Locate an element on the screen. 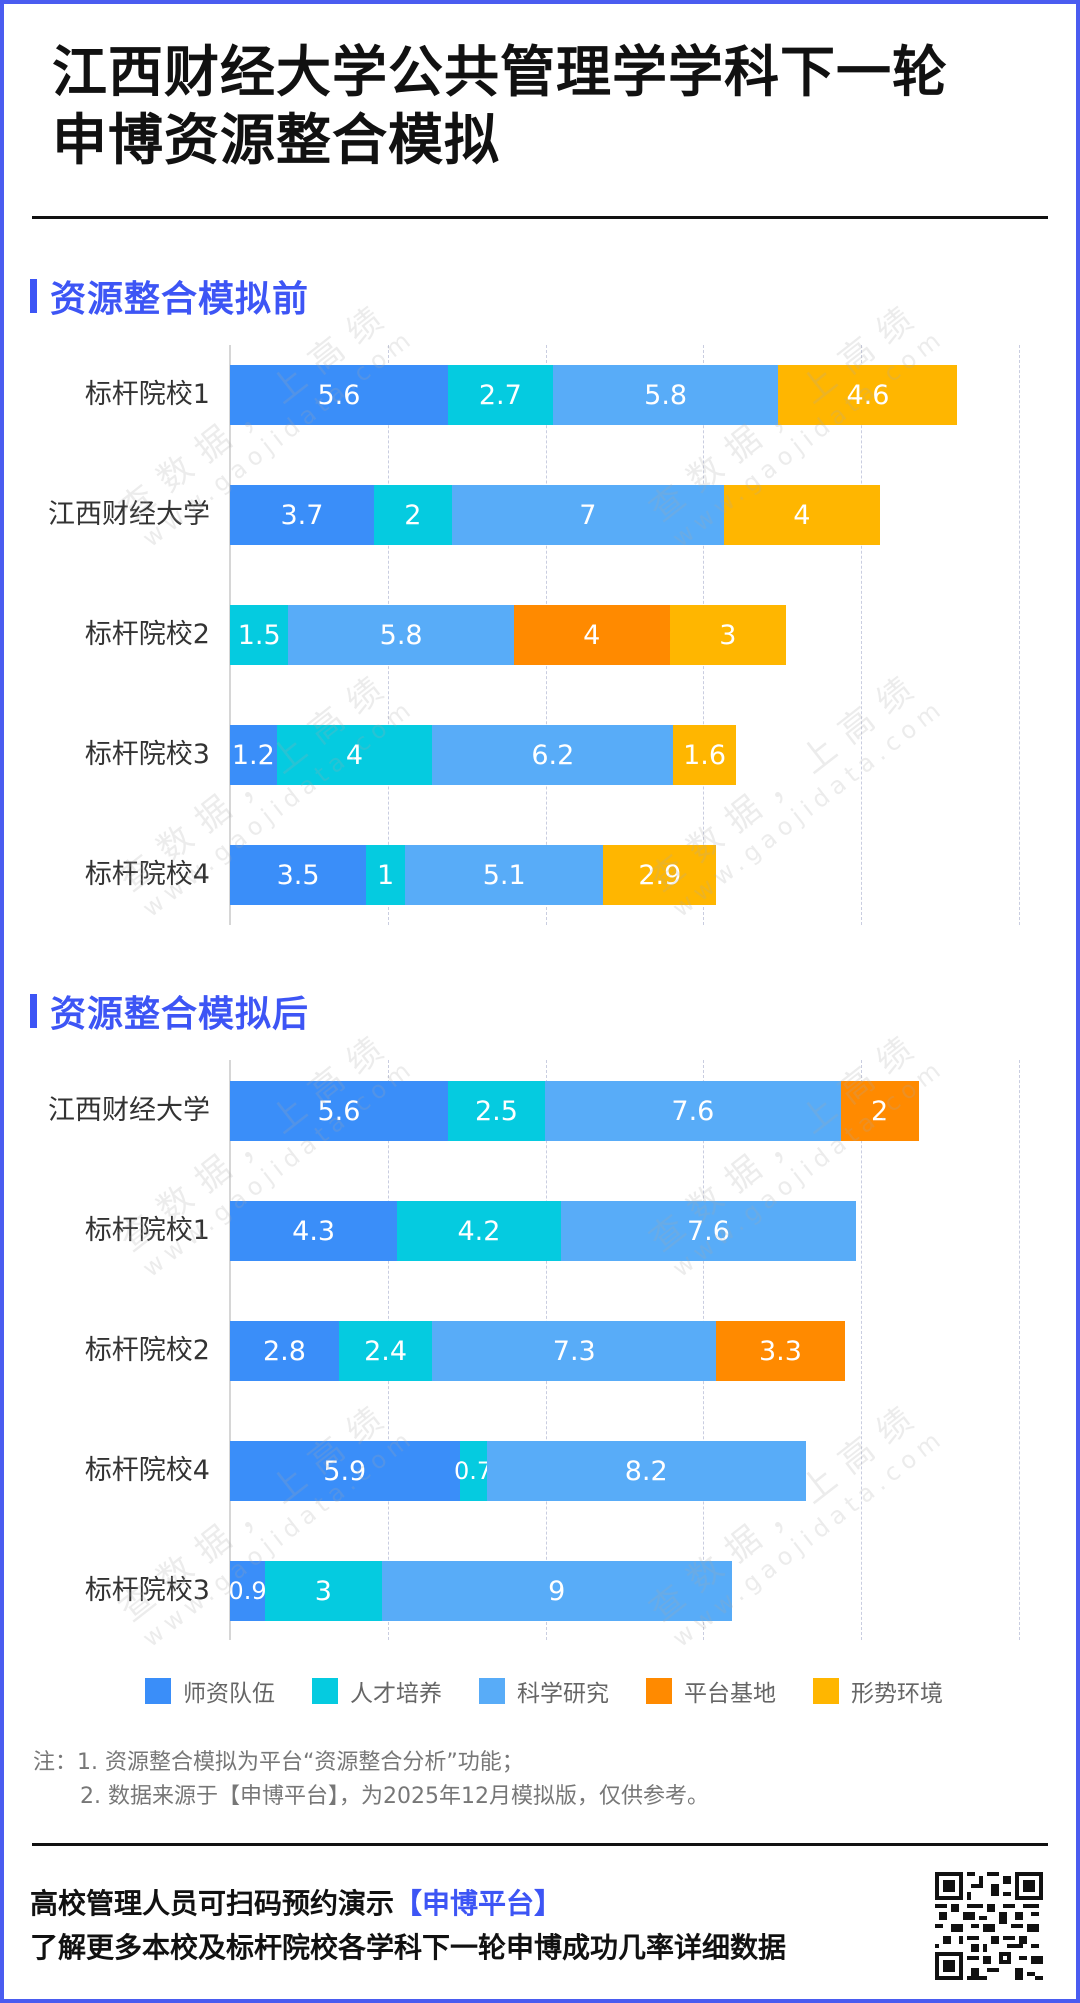  legend-item: 科学研究 is located at coordinates (544, 1691).